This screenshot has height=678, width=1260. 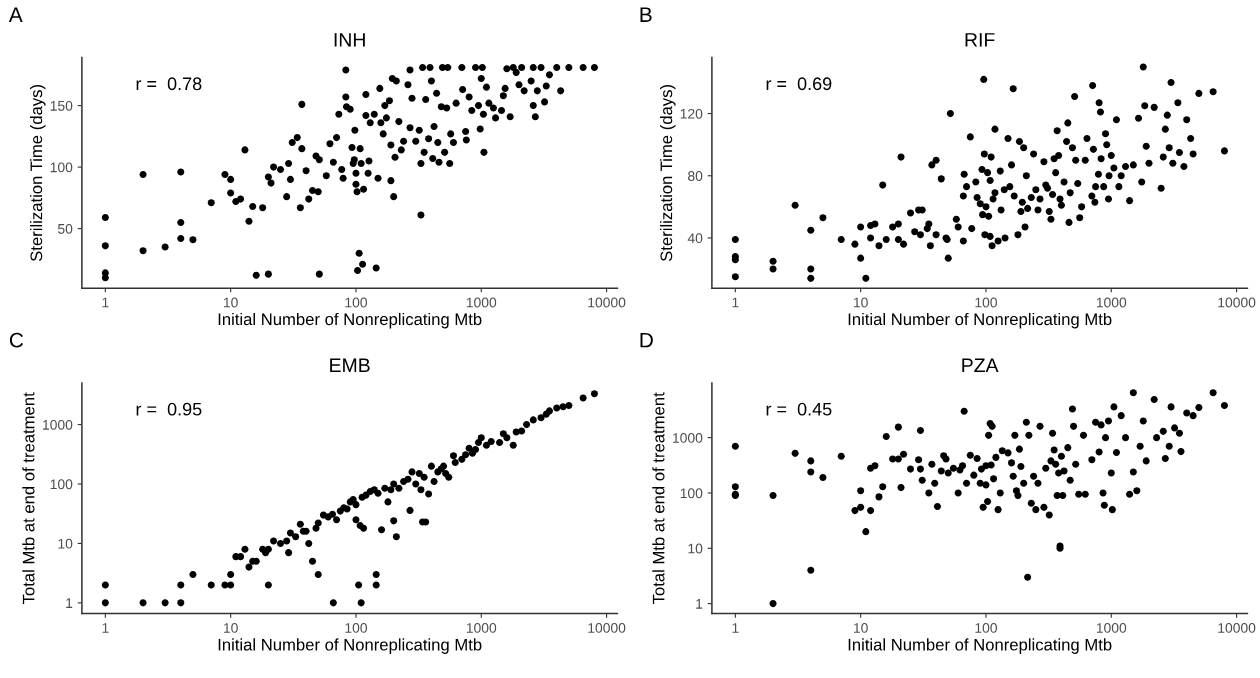 What do you see at coordinates (980, 40) in the screenshot?
I see `chart-title: RIF` at bounding box center [980, 40].